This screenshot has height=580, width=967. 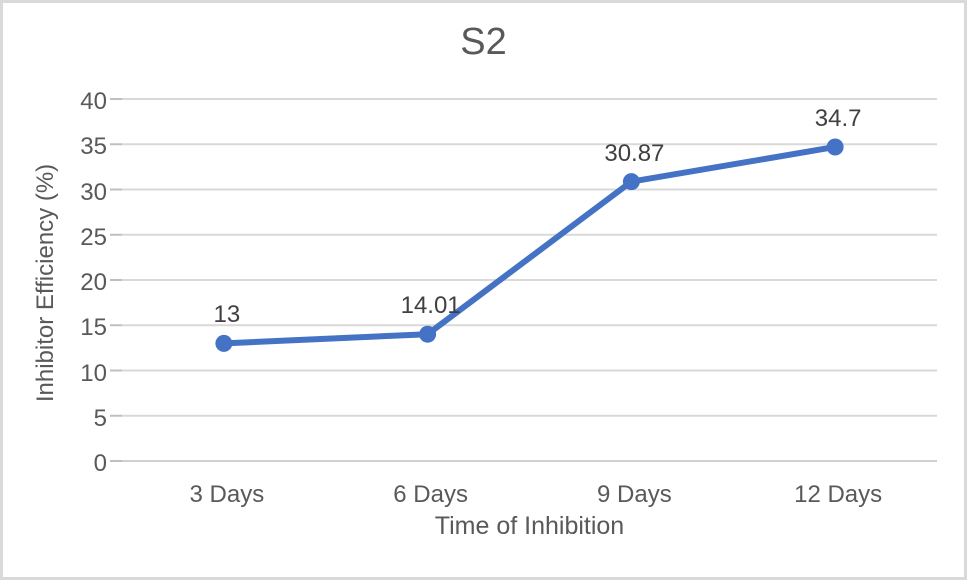 What do you see at coordinates (430, 494) in the screenshot?
I see `x-tick-label: 6 Days` at bounding box center [430, 494].